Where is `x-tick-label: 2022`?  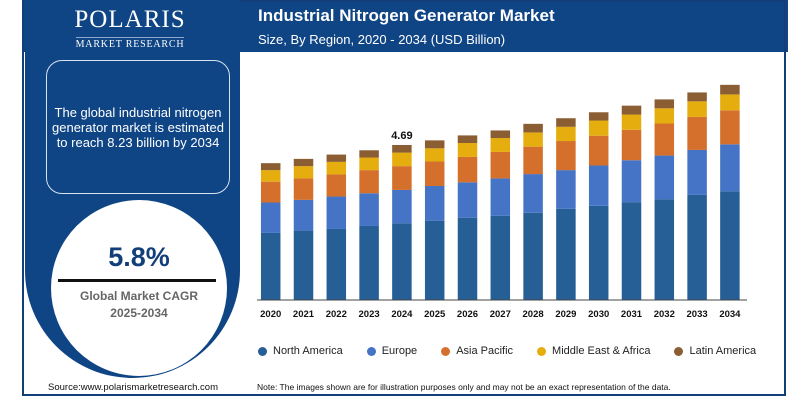 x-tick-label: 2022 is located at coordinates (336, 314).